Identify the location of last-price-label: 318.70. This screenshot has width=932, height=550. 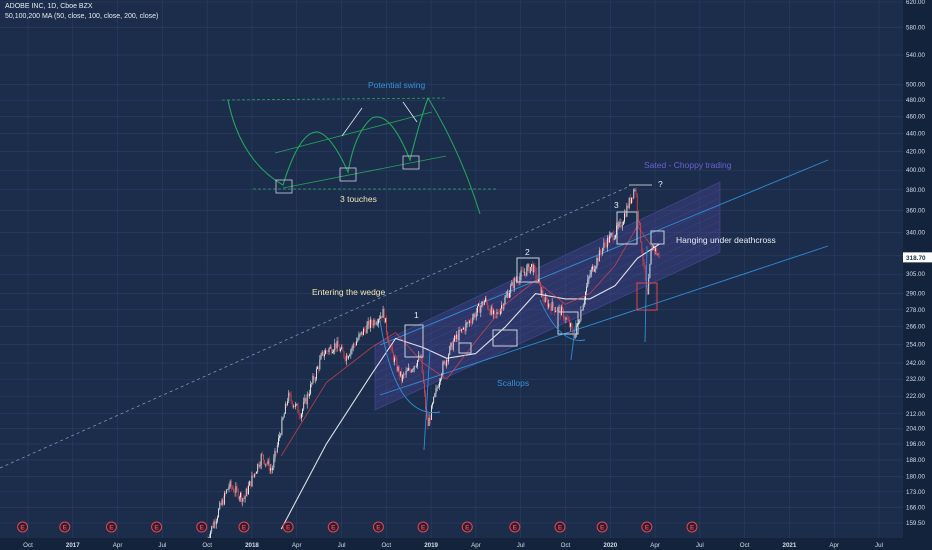
(916, 258).